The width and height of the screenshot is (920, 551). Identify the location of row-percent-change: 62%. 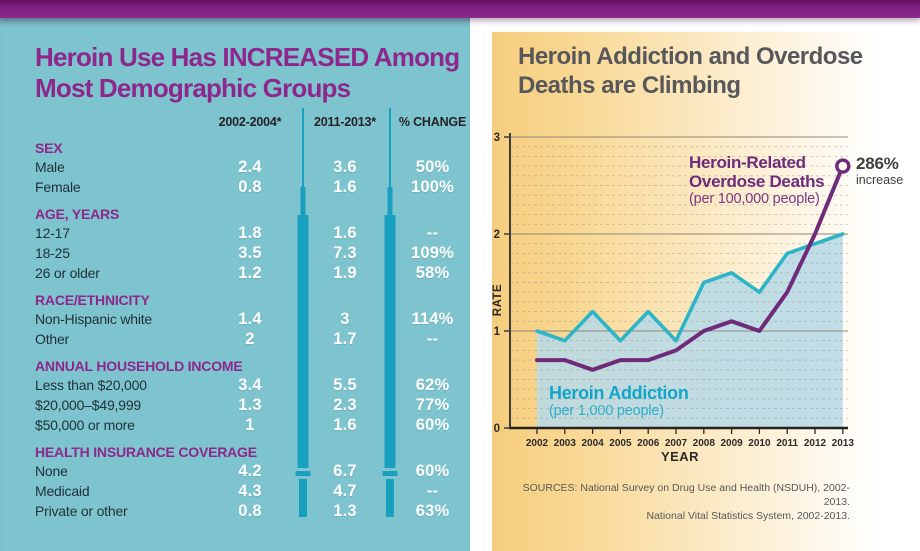
(432, 384).